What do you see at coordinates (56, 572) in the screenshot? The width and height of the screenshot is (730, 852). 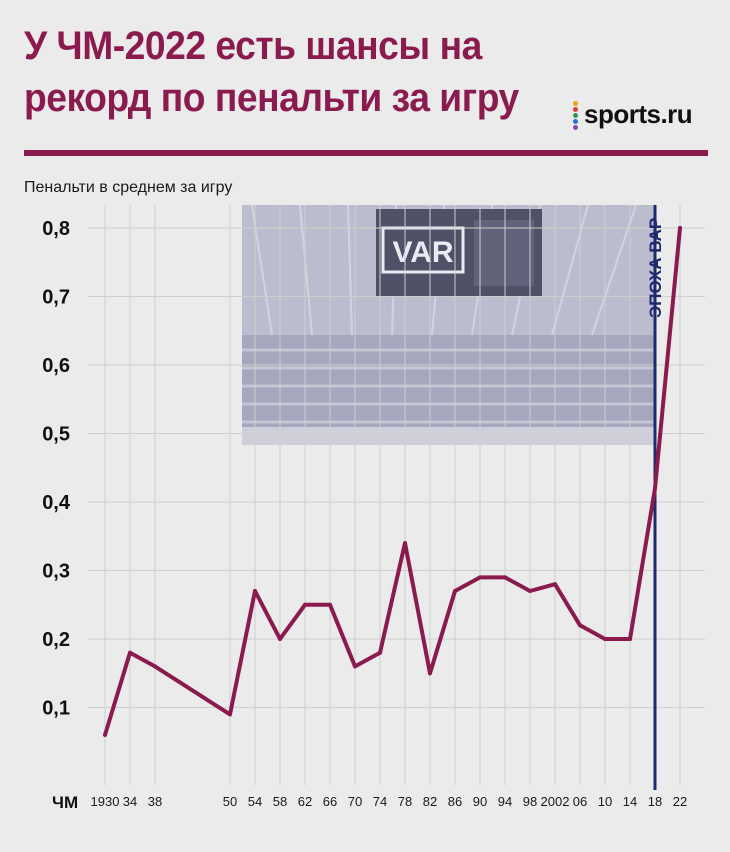 I see `y-tick-label: 0,3` at bounding box center [56, 572].